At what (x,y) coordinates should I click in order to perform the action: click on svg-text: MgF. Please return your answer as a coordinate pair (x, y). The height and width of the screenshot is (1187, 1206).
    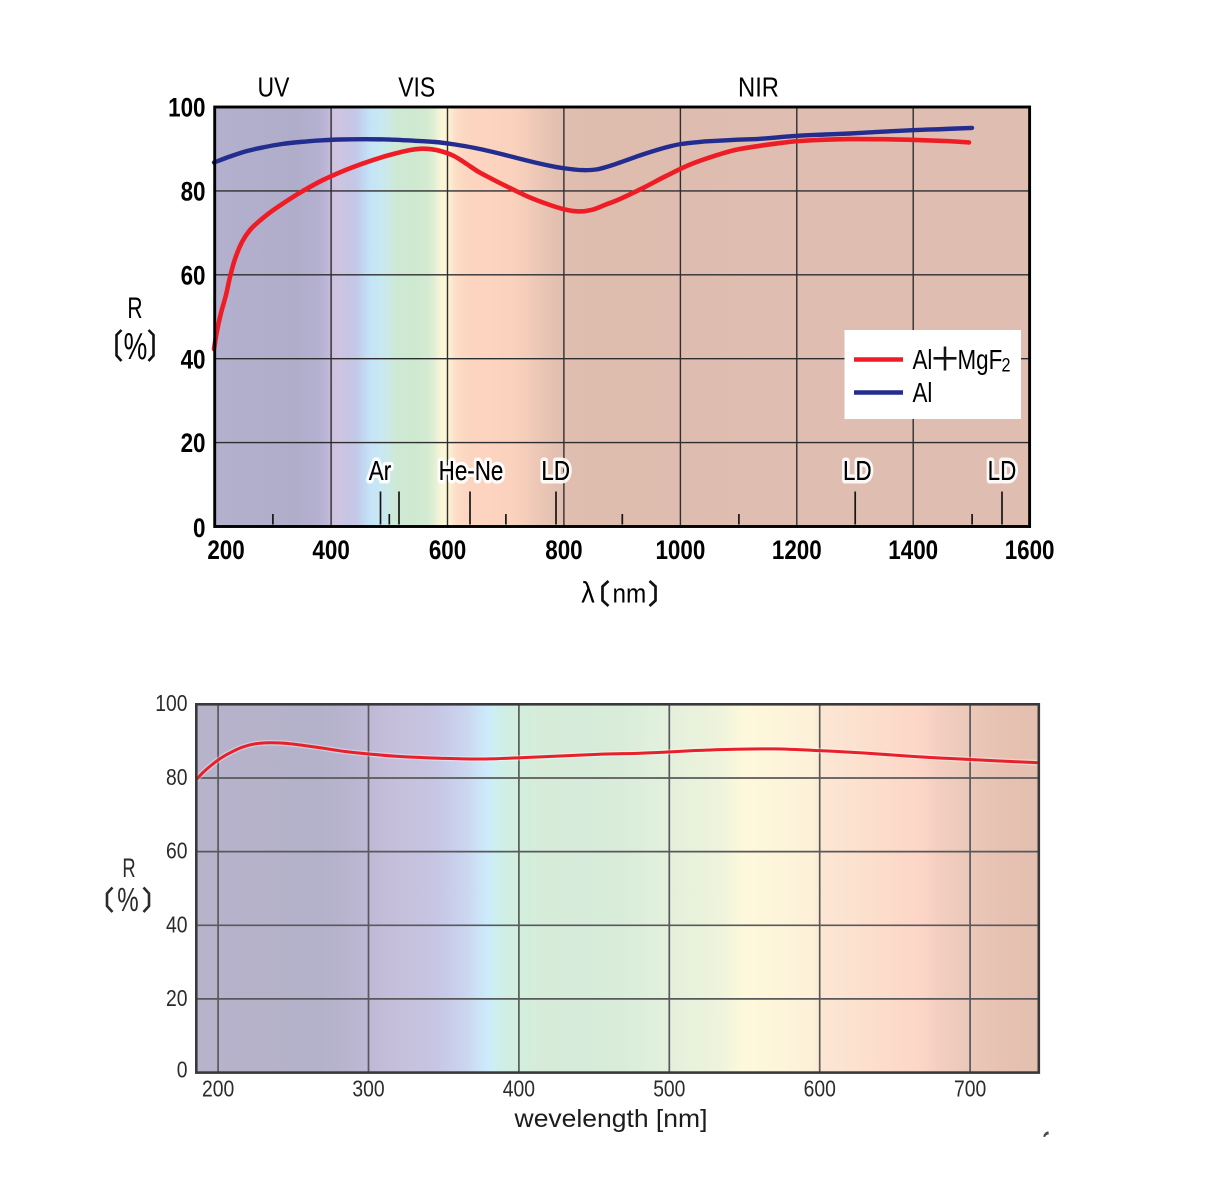
    Looking at the image, I should click on (980, 360).